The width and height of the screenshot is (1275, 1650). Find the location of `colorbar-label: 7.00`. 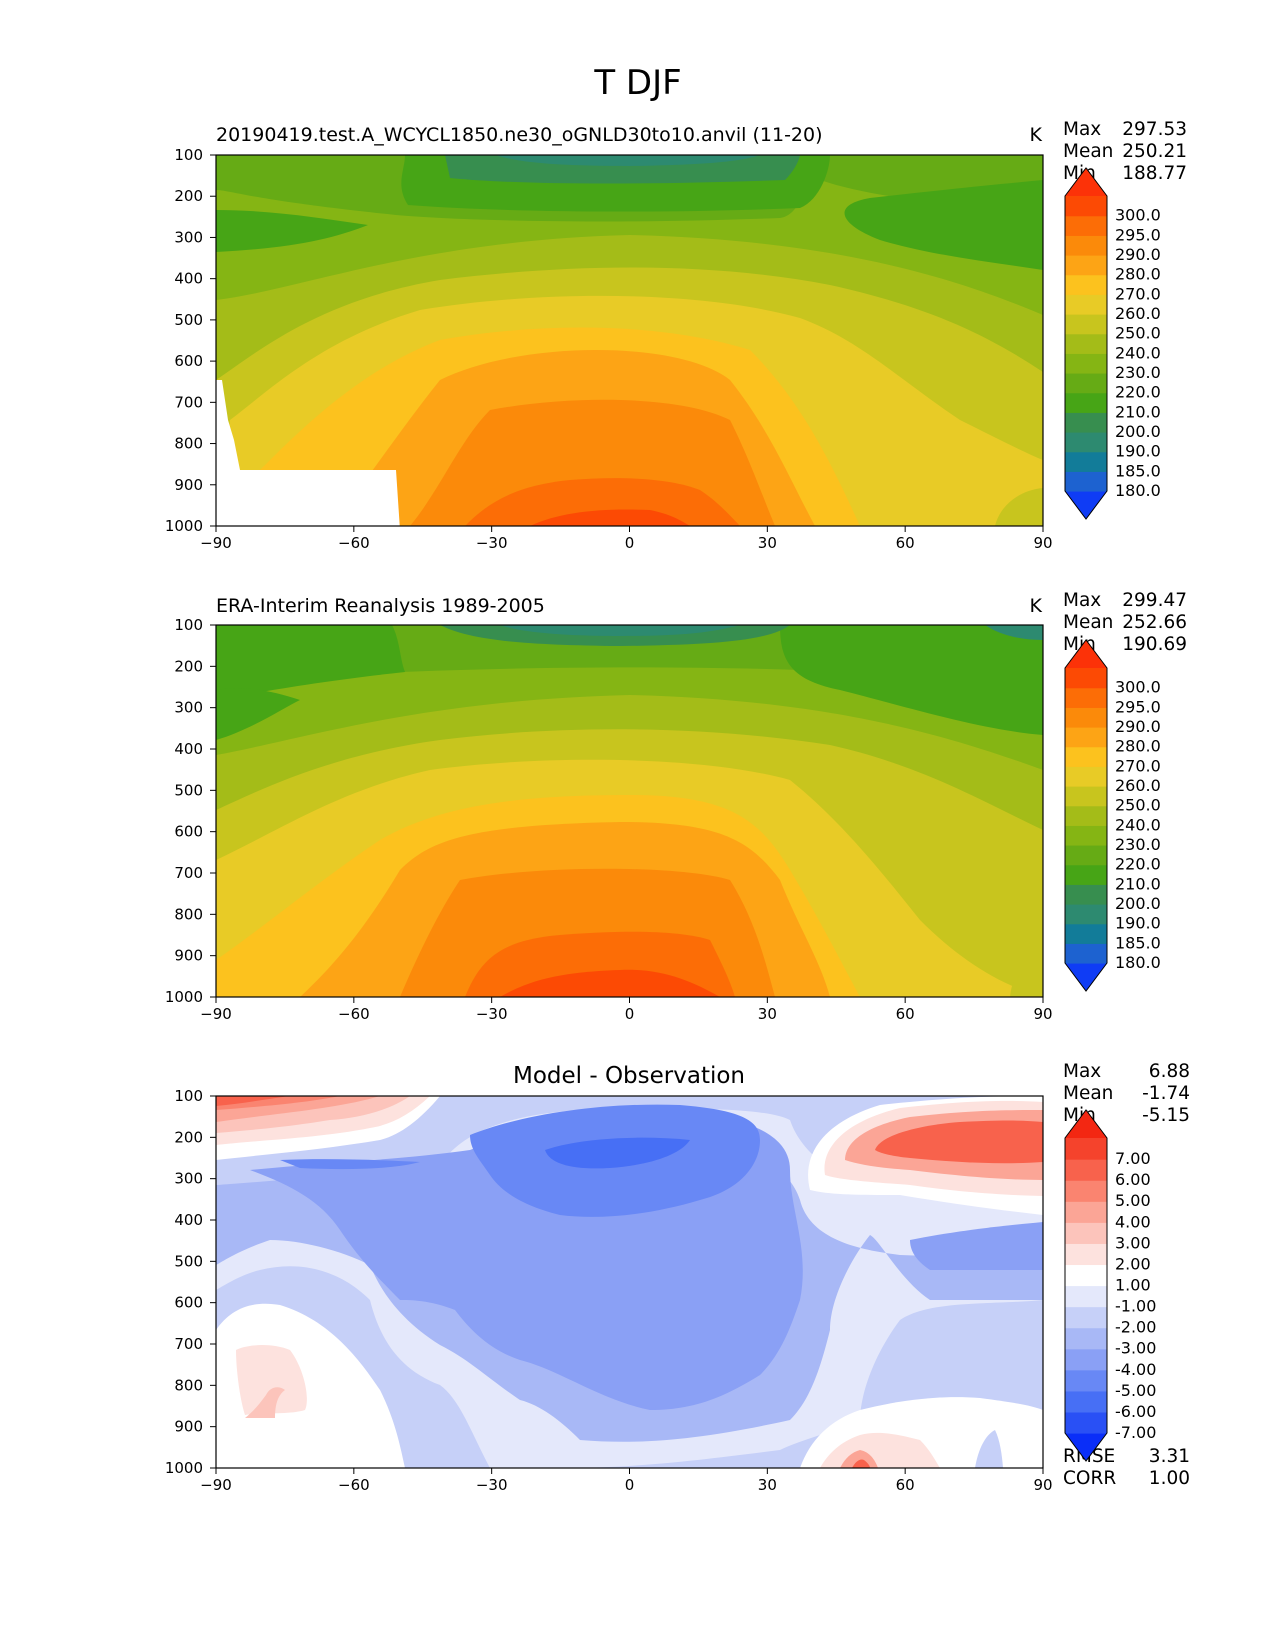

colorbar-label: 7.00 is located at coordinates (1133, 1158).